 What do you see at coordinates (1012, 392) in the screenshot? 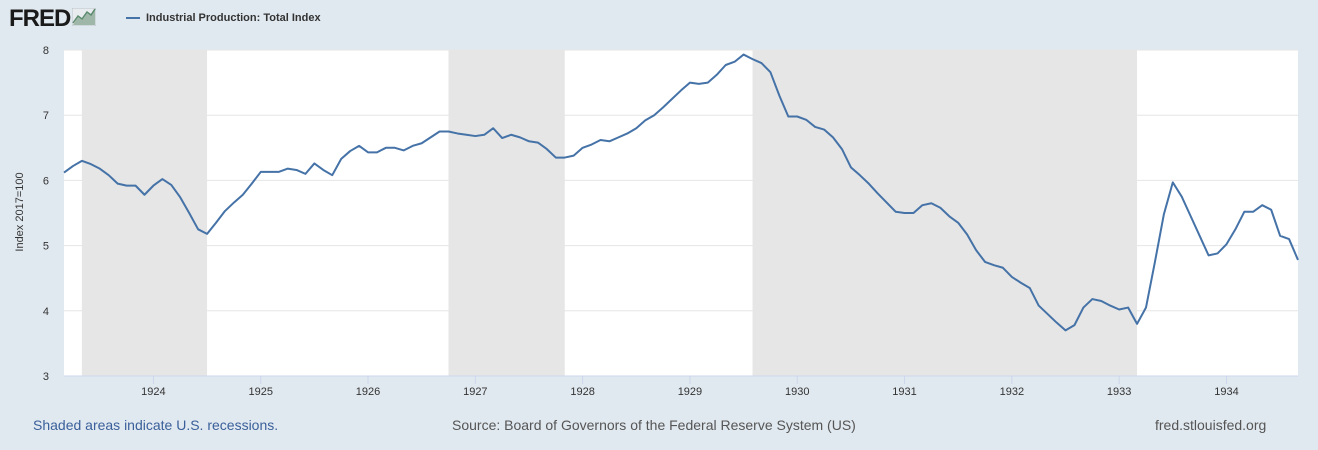
I see `x-tick-label: 1932` at bounding box center [1012, 392].